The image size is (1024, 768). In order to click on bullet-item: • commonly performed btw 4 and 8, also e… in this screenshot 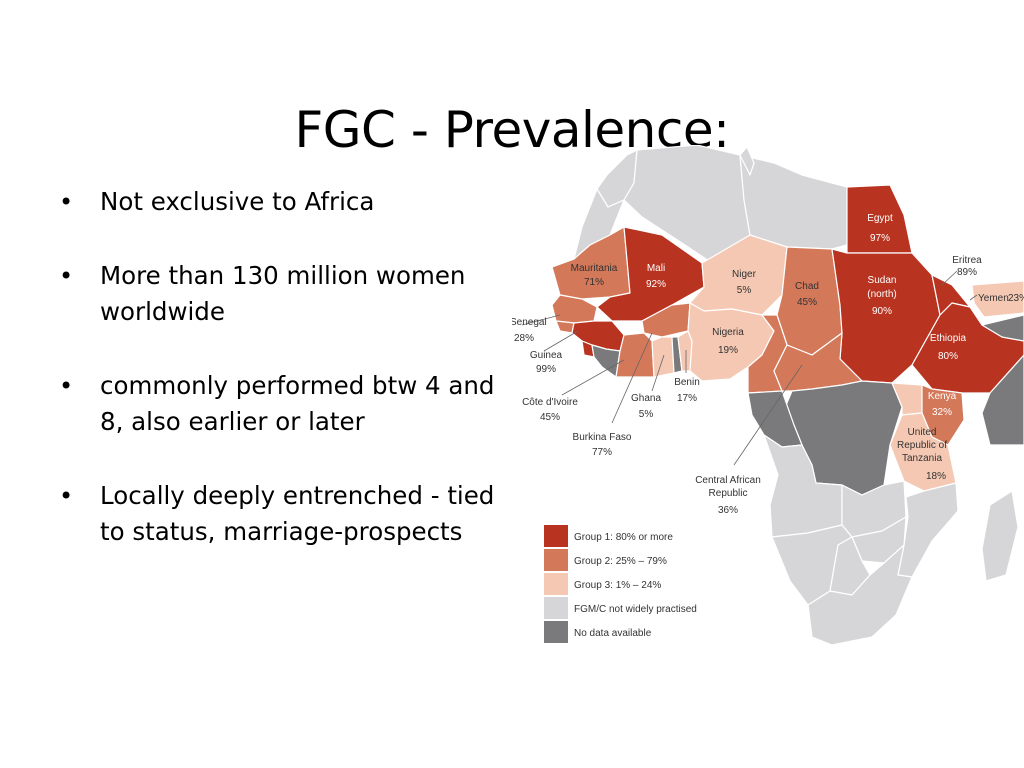, I will do `click(282, 404)`.